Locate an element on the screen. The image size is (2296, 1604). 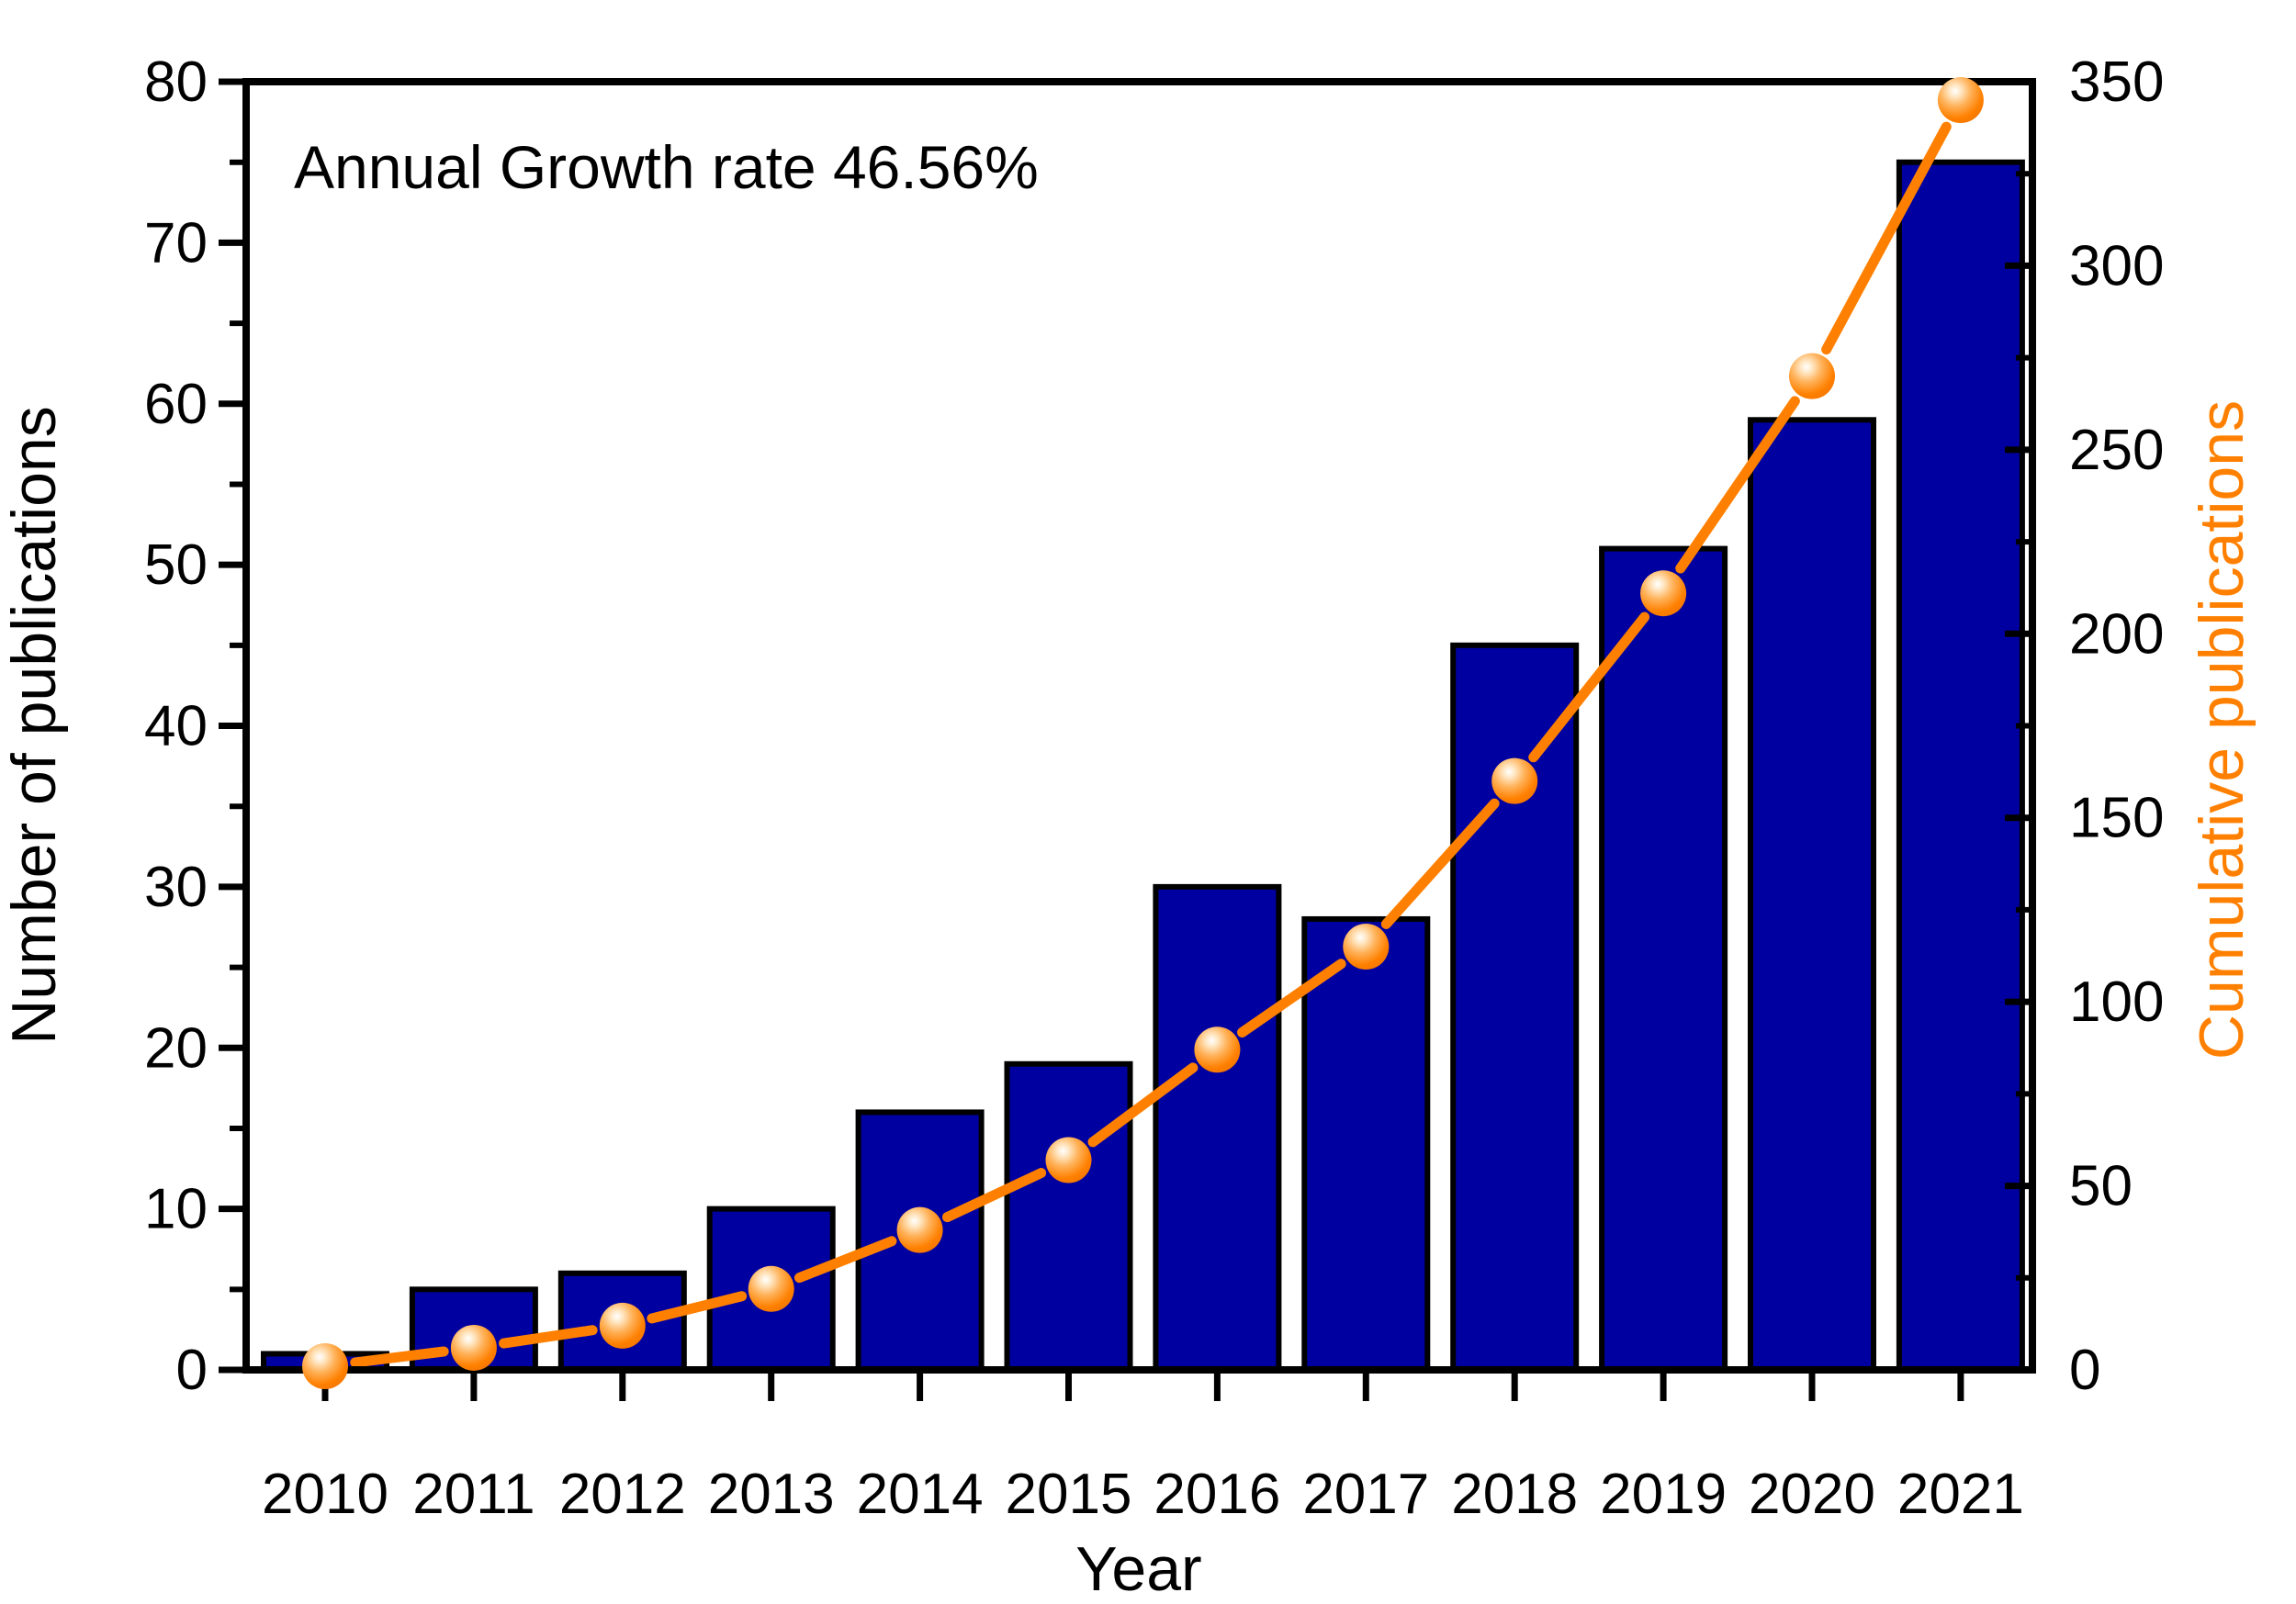
right-tick-label-350: 350 is located at coordinates (2116, 82).